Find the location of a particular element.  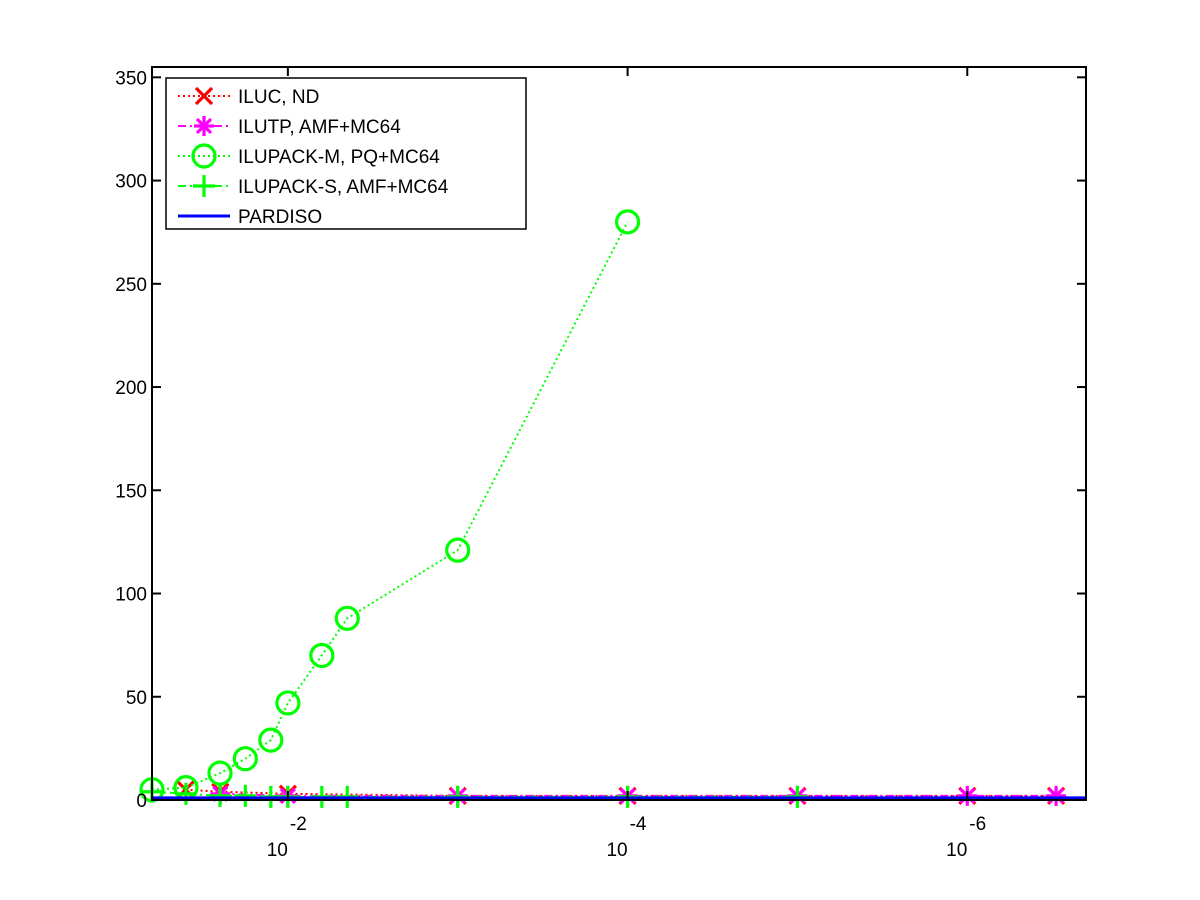

series-3-point-4-shape is located at coordinates (245, 759).